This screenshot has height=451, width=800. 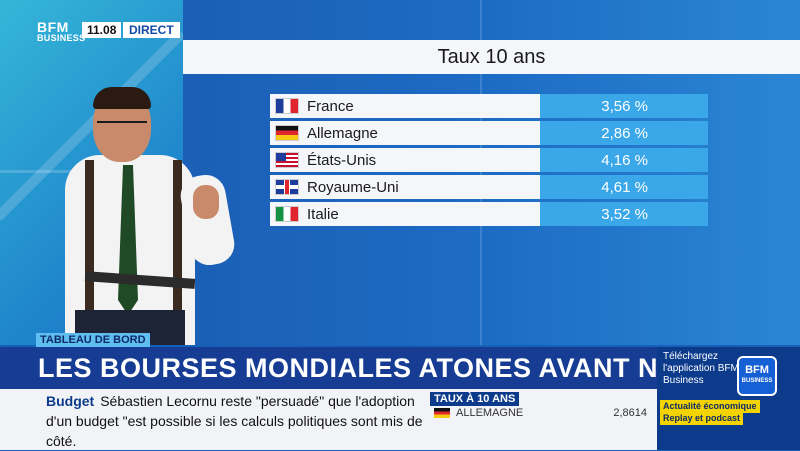 What do you see at coordinates (330, 106) in the screenshot?
I see `country-label: France` at bounding box center [330, 106].